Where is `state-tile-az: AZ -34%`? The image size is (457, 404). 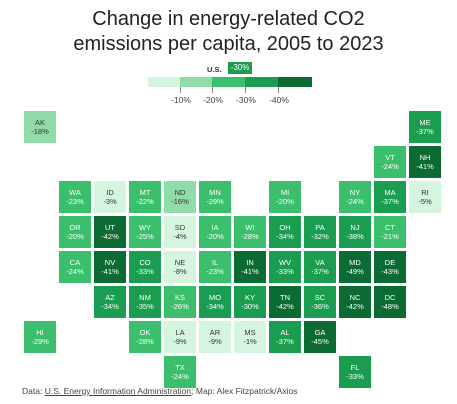 state-tile-az: AZ -34% is located at coordinates (110, 302).